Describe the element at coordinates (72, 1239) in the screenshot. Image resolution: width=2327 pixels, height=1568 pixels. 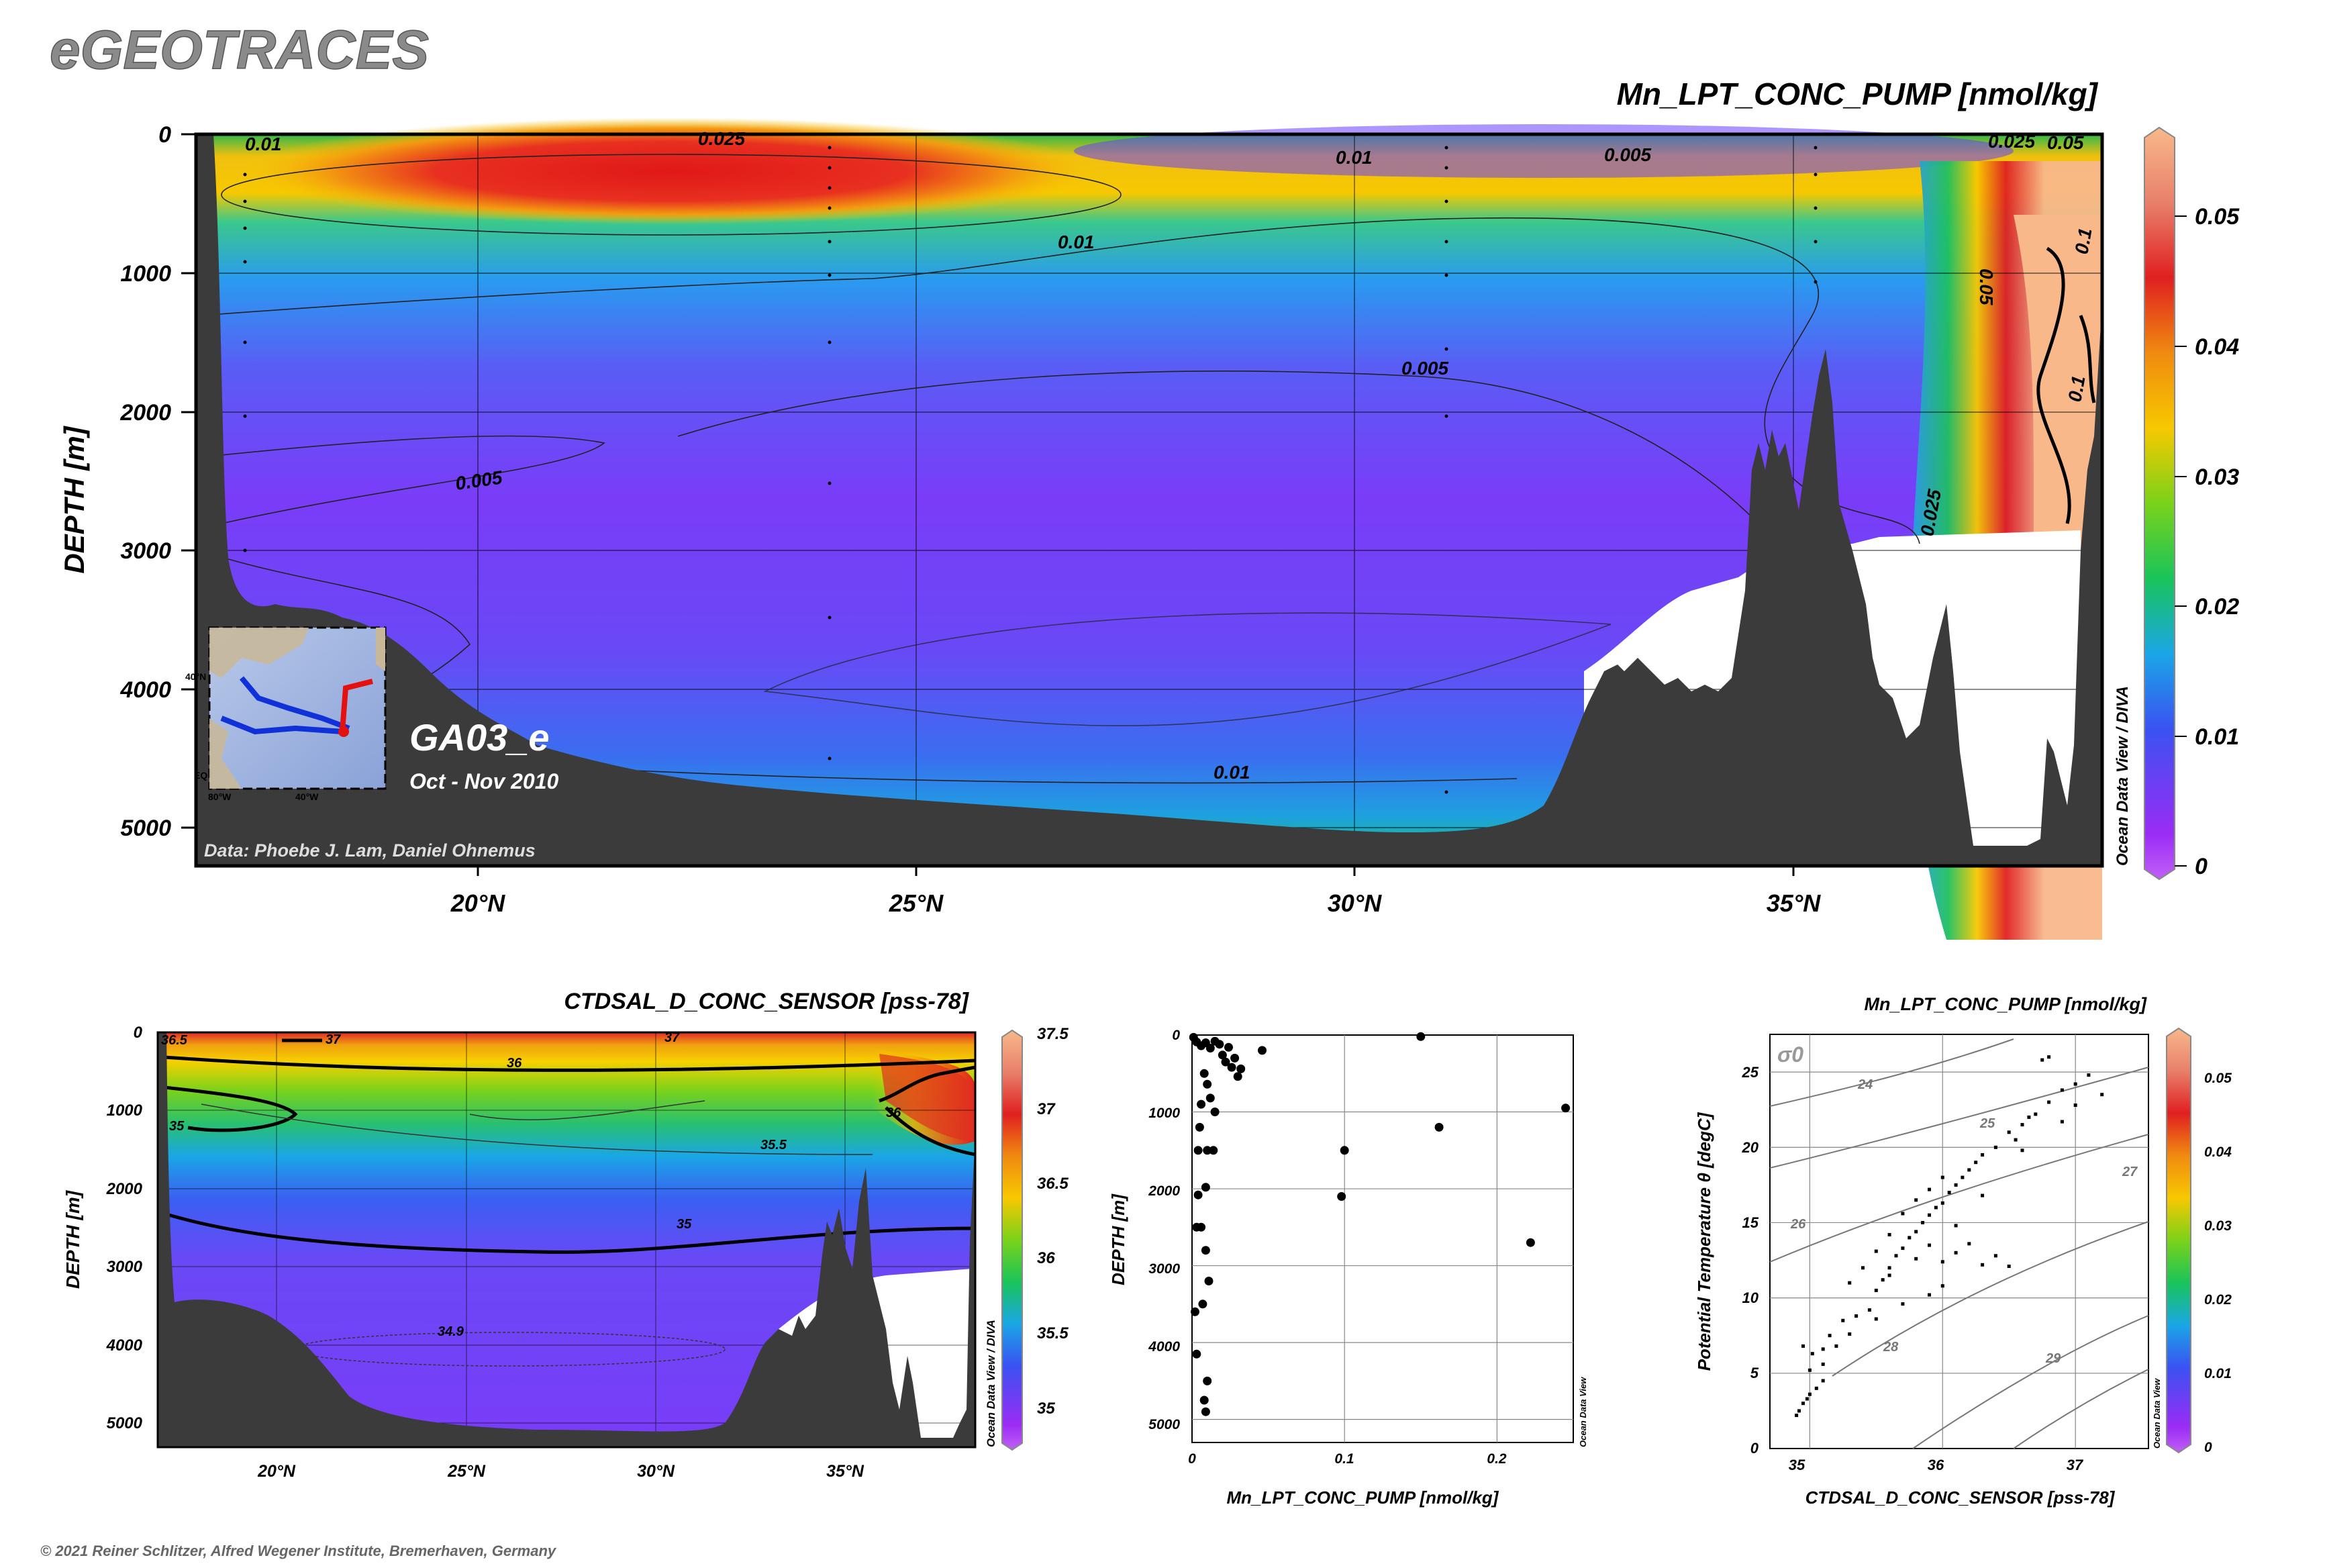
I see `sal-y-axis-label: DEPTH [m]` at that location.